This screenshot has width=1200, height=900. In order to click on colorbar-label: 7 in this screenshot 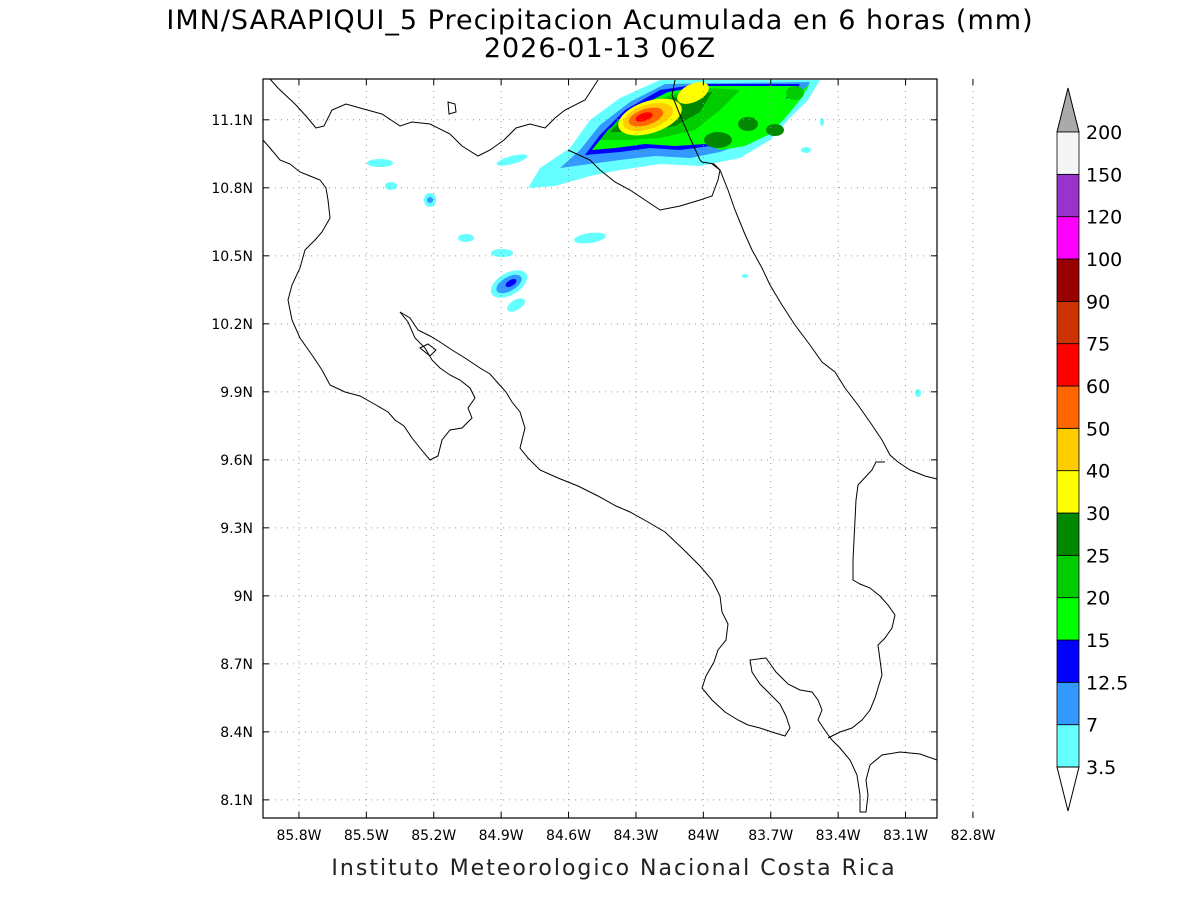, I will do `click(1092, 726)`.